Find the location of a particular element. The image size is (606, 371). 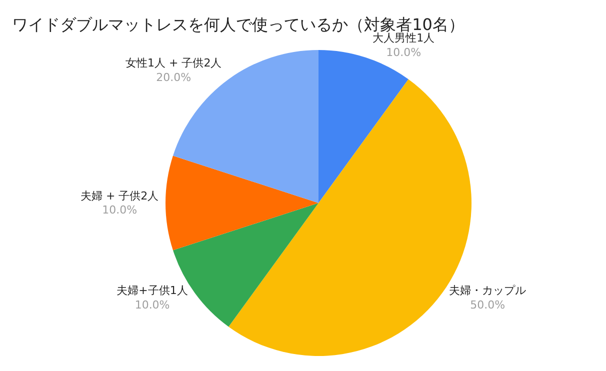

chart-title: ワイドダブルマットレスを何人で使っているか（対象者10名） is located at coordinates (238, 24).